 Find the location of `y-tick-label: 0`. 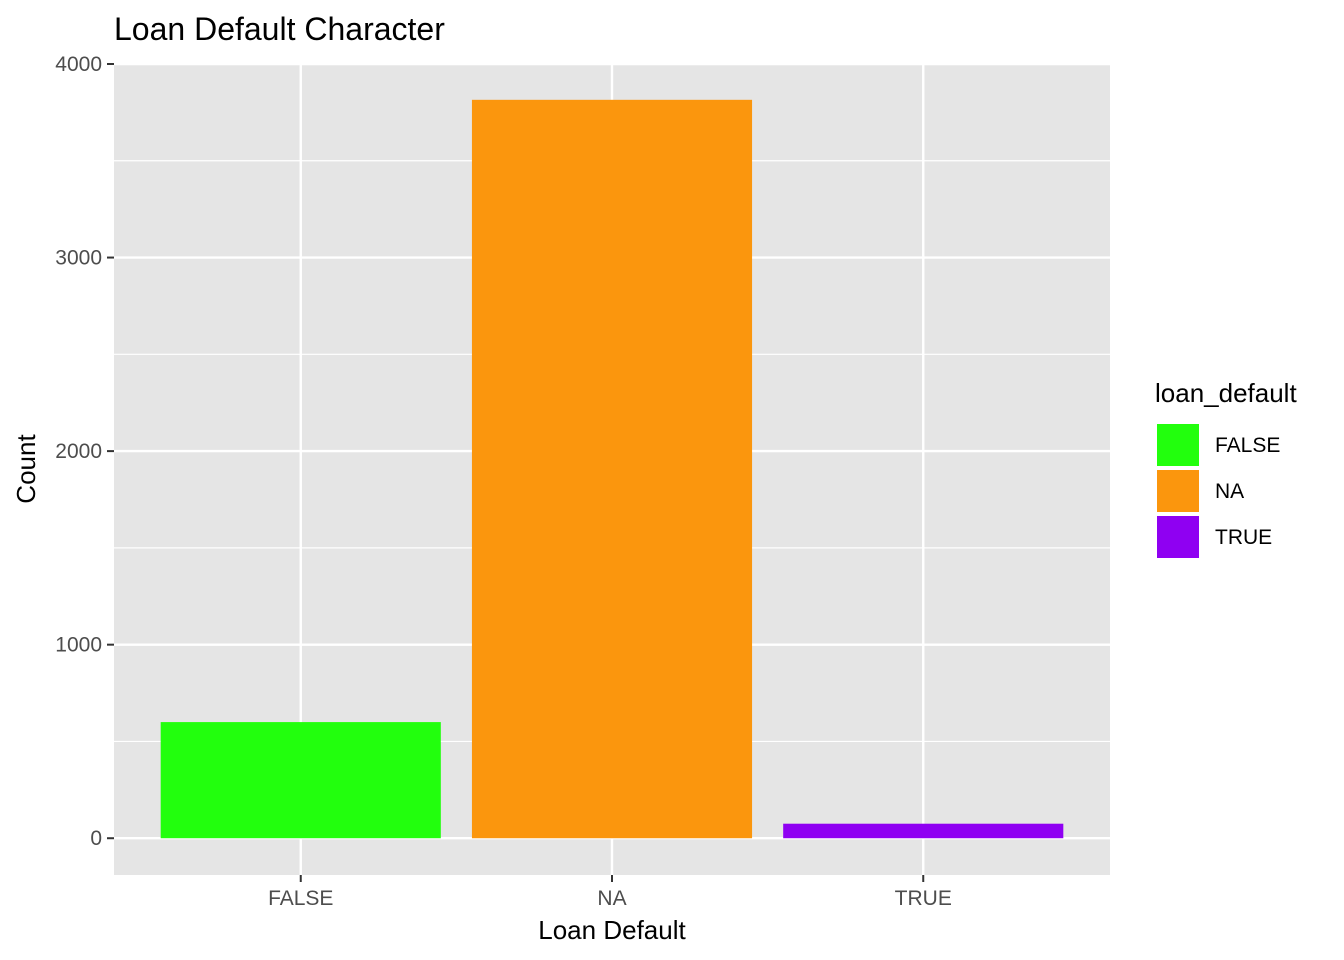

y-tick-label: 0 is located at coordinates (96, 838).